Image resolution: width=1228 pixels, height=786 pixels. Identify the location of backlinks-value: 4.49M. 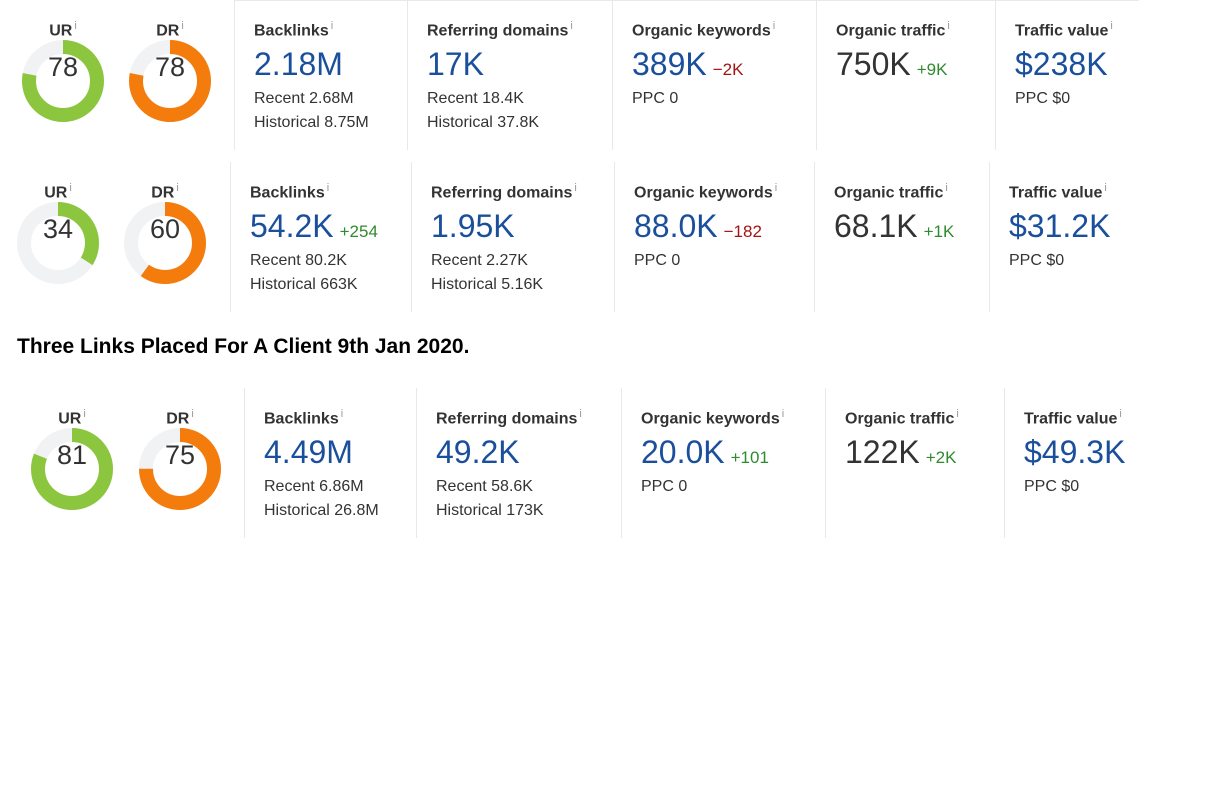
(308, 452).